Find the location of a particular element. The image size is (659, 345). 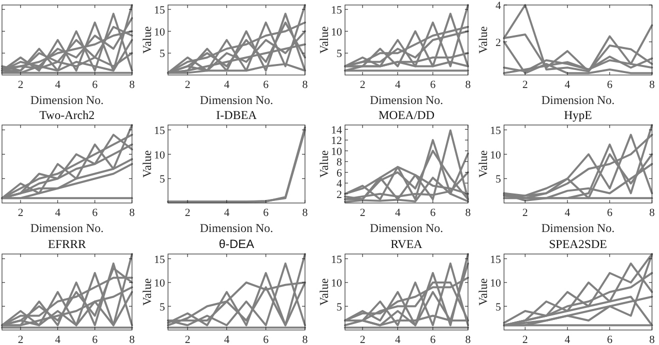

y-tick-label: 12 is located at coordinates (336, 141).